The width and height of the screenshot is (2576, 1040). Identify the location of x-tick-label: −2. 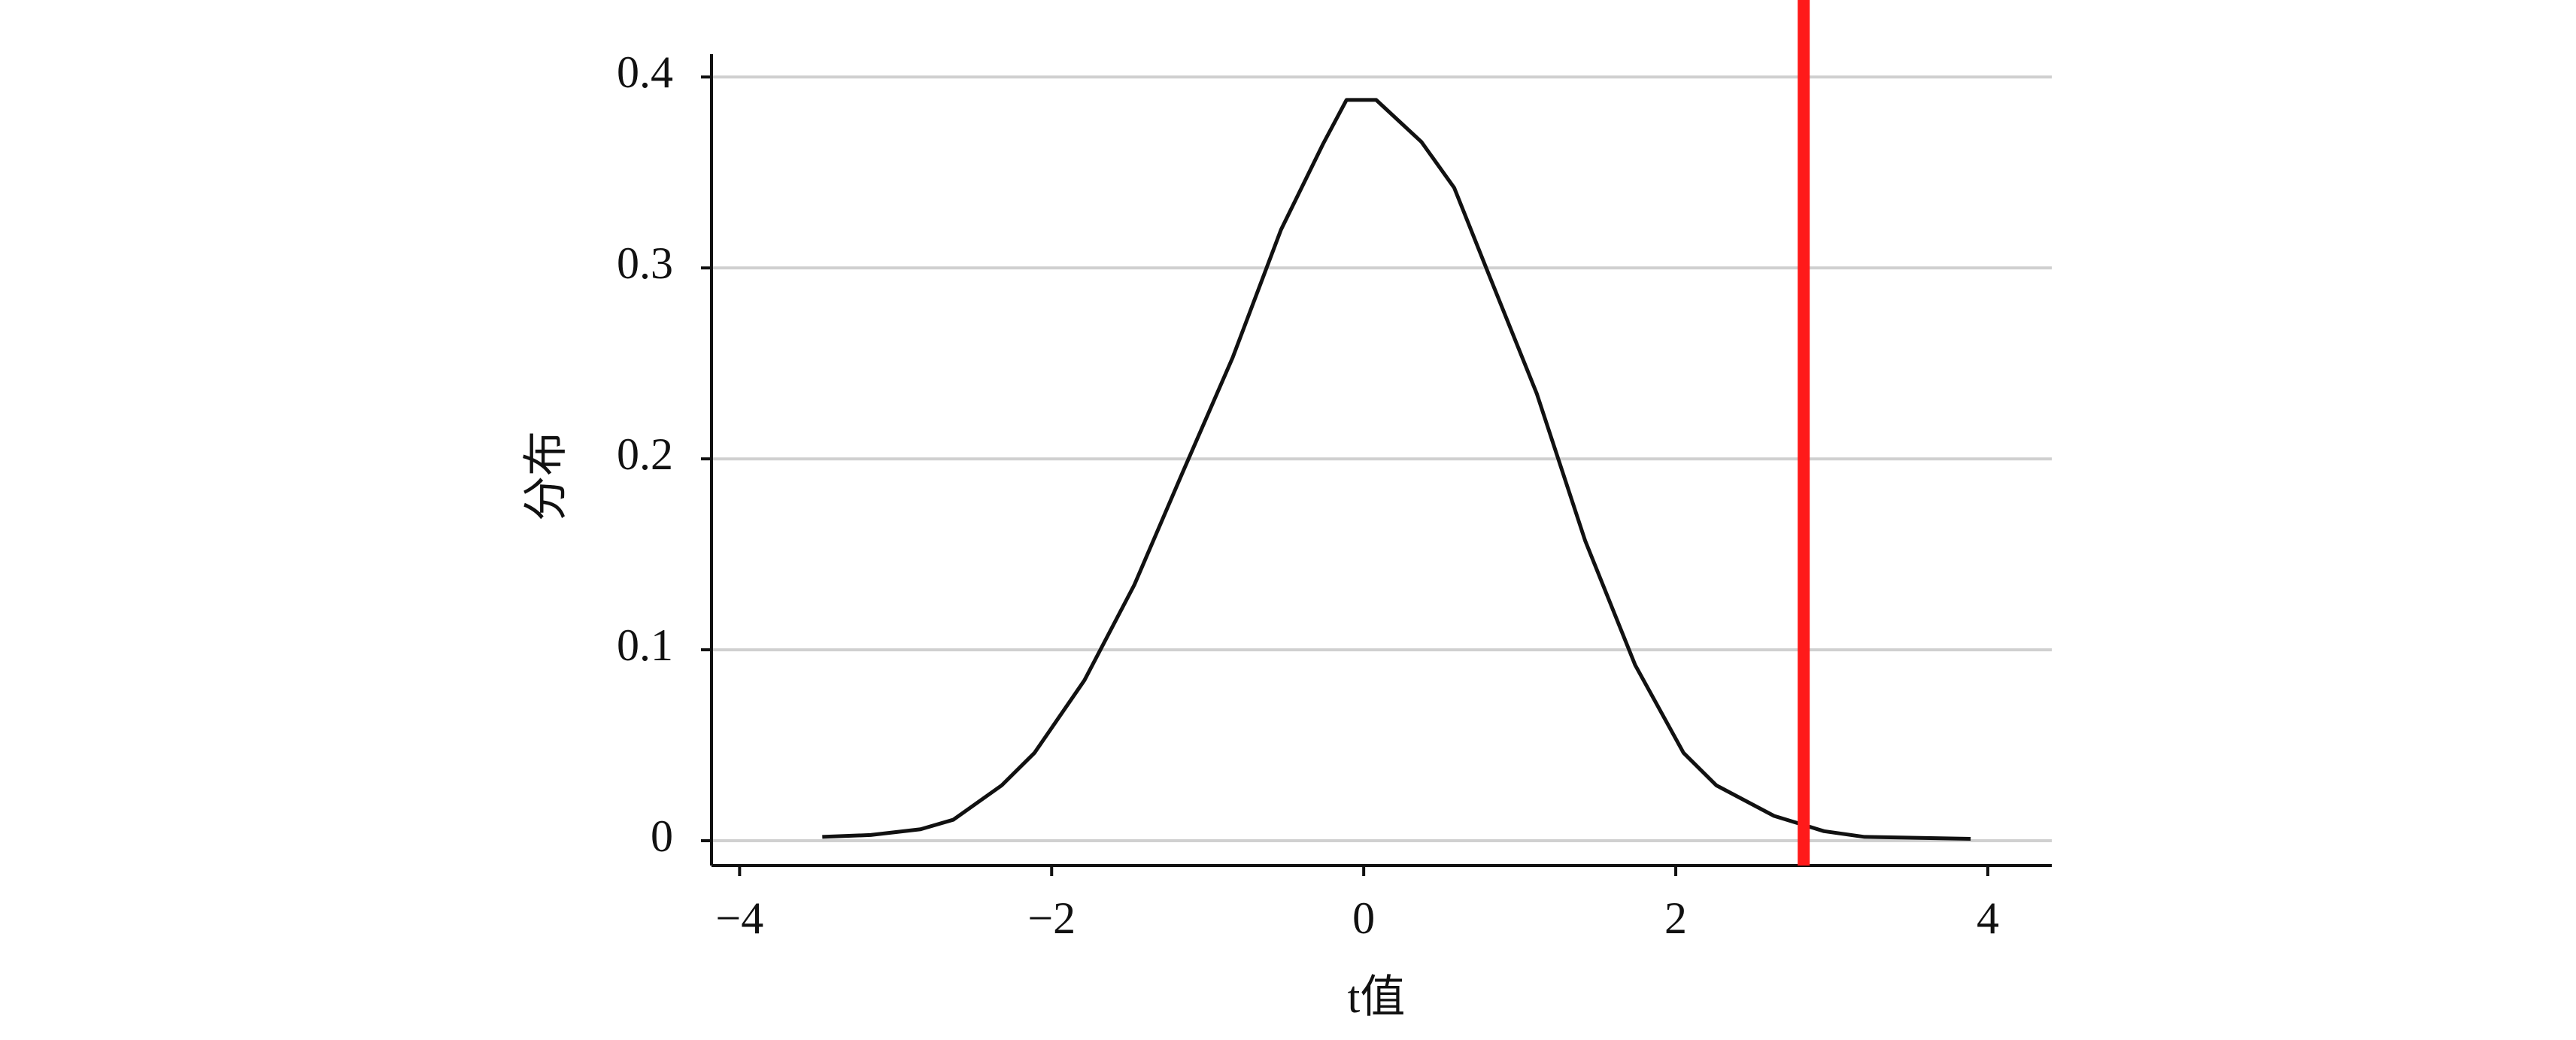
(1051, 918).